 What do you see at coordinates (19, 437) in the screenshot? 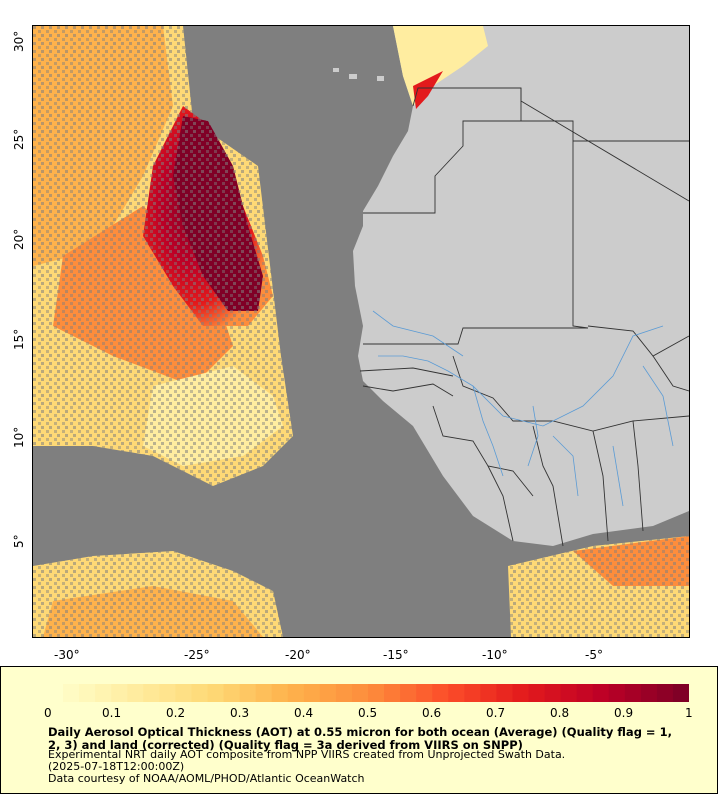
I see `lat-label: 10°` at bounding box center [19, 437].